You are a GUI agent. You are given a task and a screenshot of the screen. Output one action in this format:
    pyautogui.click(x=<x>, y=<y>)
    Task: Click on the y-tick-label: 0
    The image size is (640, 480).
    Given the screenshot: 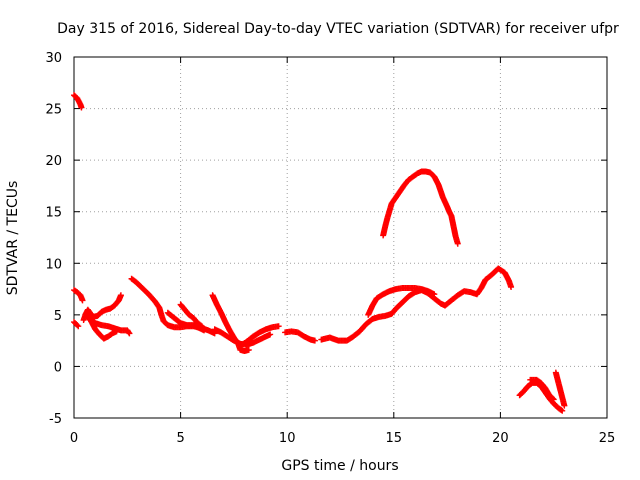 What is the action you would take?
    pyautogui.click(x=58, y=367)
    